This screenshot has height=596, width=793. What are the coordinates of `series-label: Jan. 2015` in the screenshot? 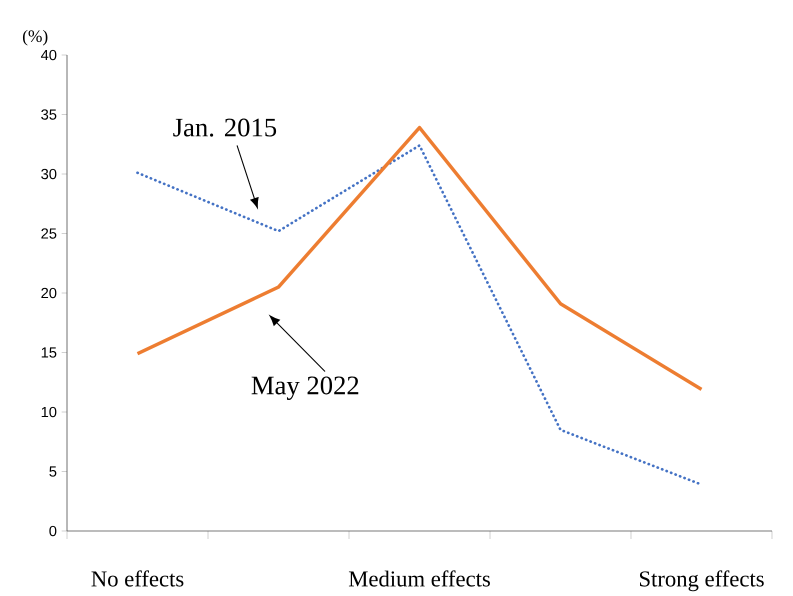 It's located at (224, 127).